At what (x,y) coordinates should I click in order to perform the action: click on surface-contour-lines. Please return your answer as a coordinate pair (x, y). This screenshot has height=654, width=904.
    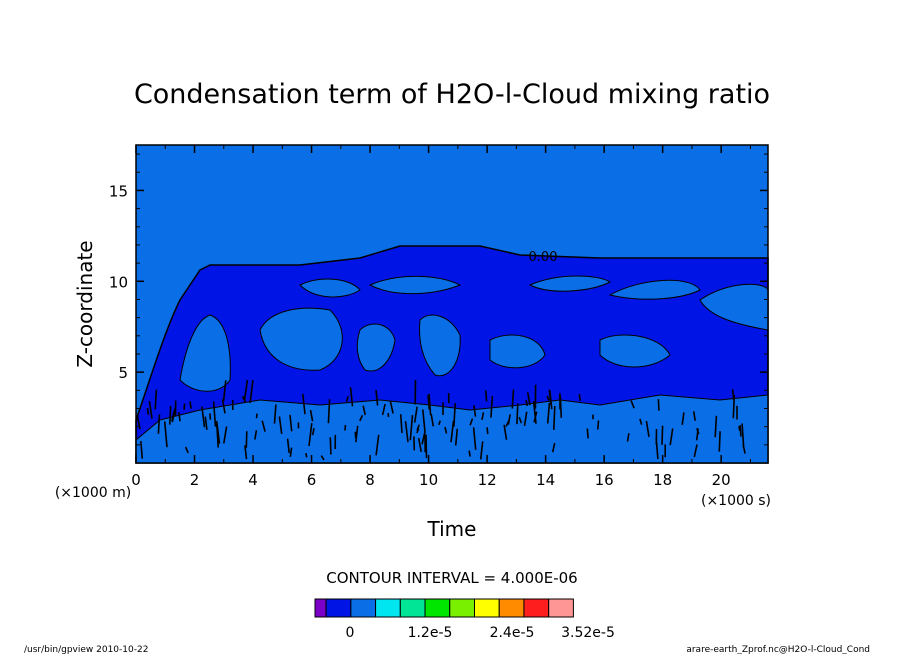
    Looking at the image, I should click on (441, 420).